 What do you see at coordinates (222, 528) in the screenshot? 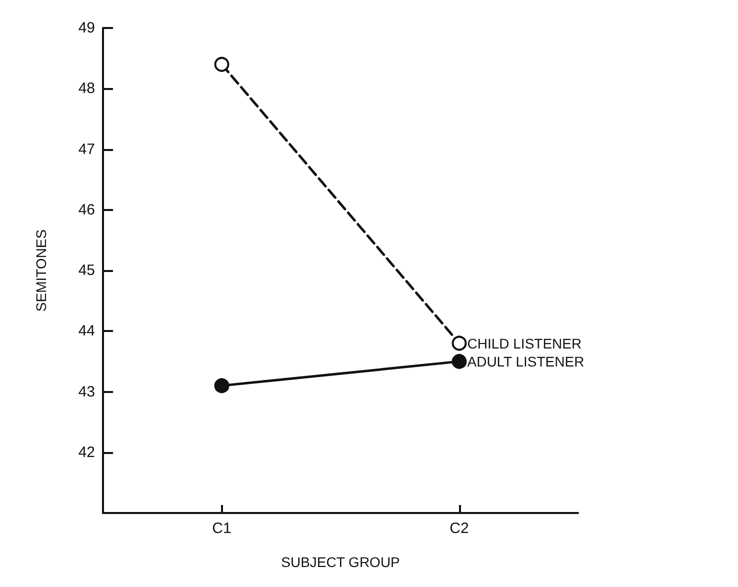
I see `x-tick-label: C1` at bounding box center [222, 528].